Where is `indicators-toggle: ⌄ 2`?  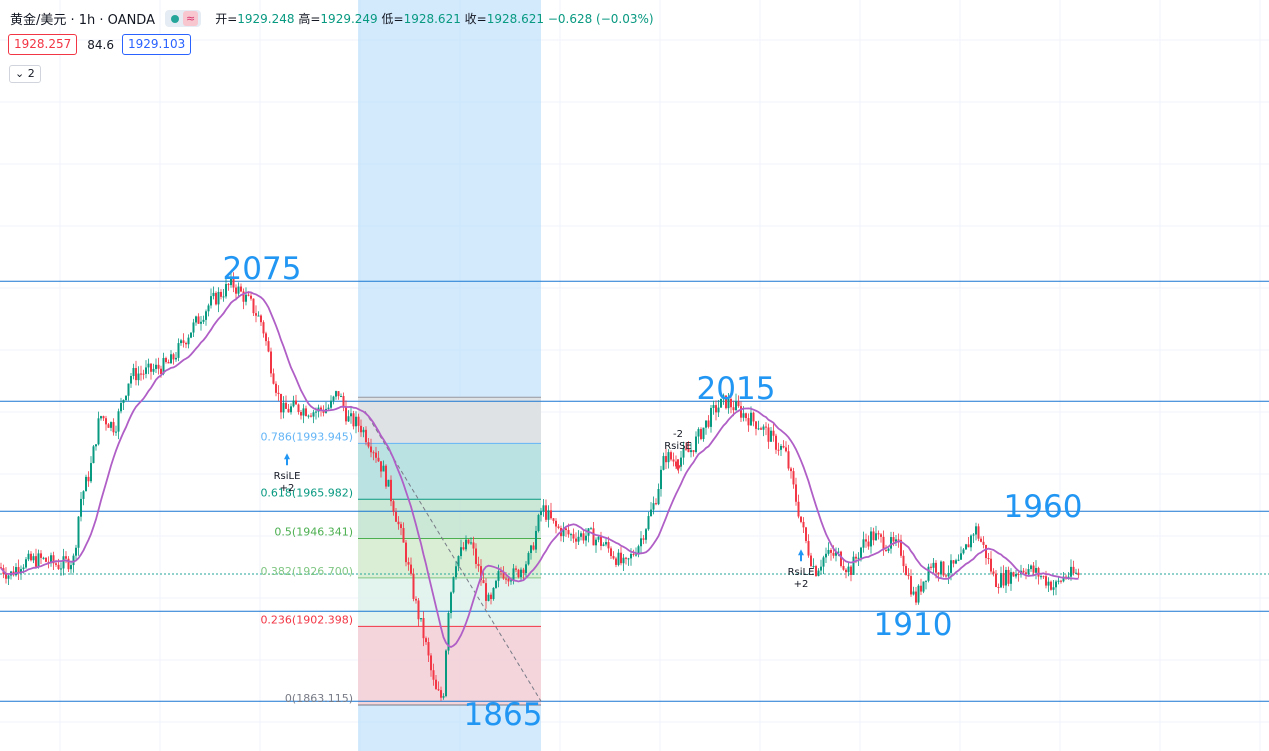
indicators-toggle: ⌄ 2 is located at coordinates (25, 74).